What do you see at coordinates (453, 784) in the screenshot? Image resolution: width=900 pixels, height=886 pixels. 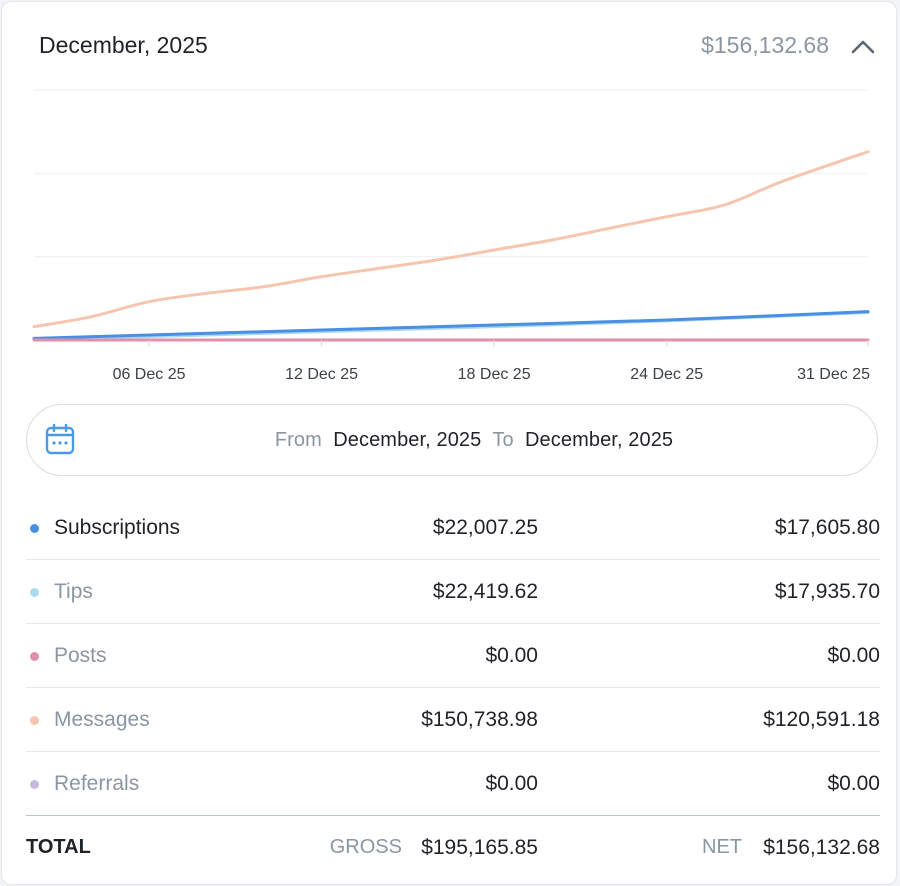 I see `row-referrals: Referrals $0.00 $0.00` at bounding box center [453, 784].